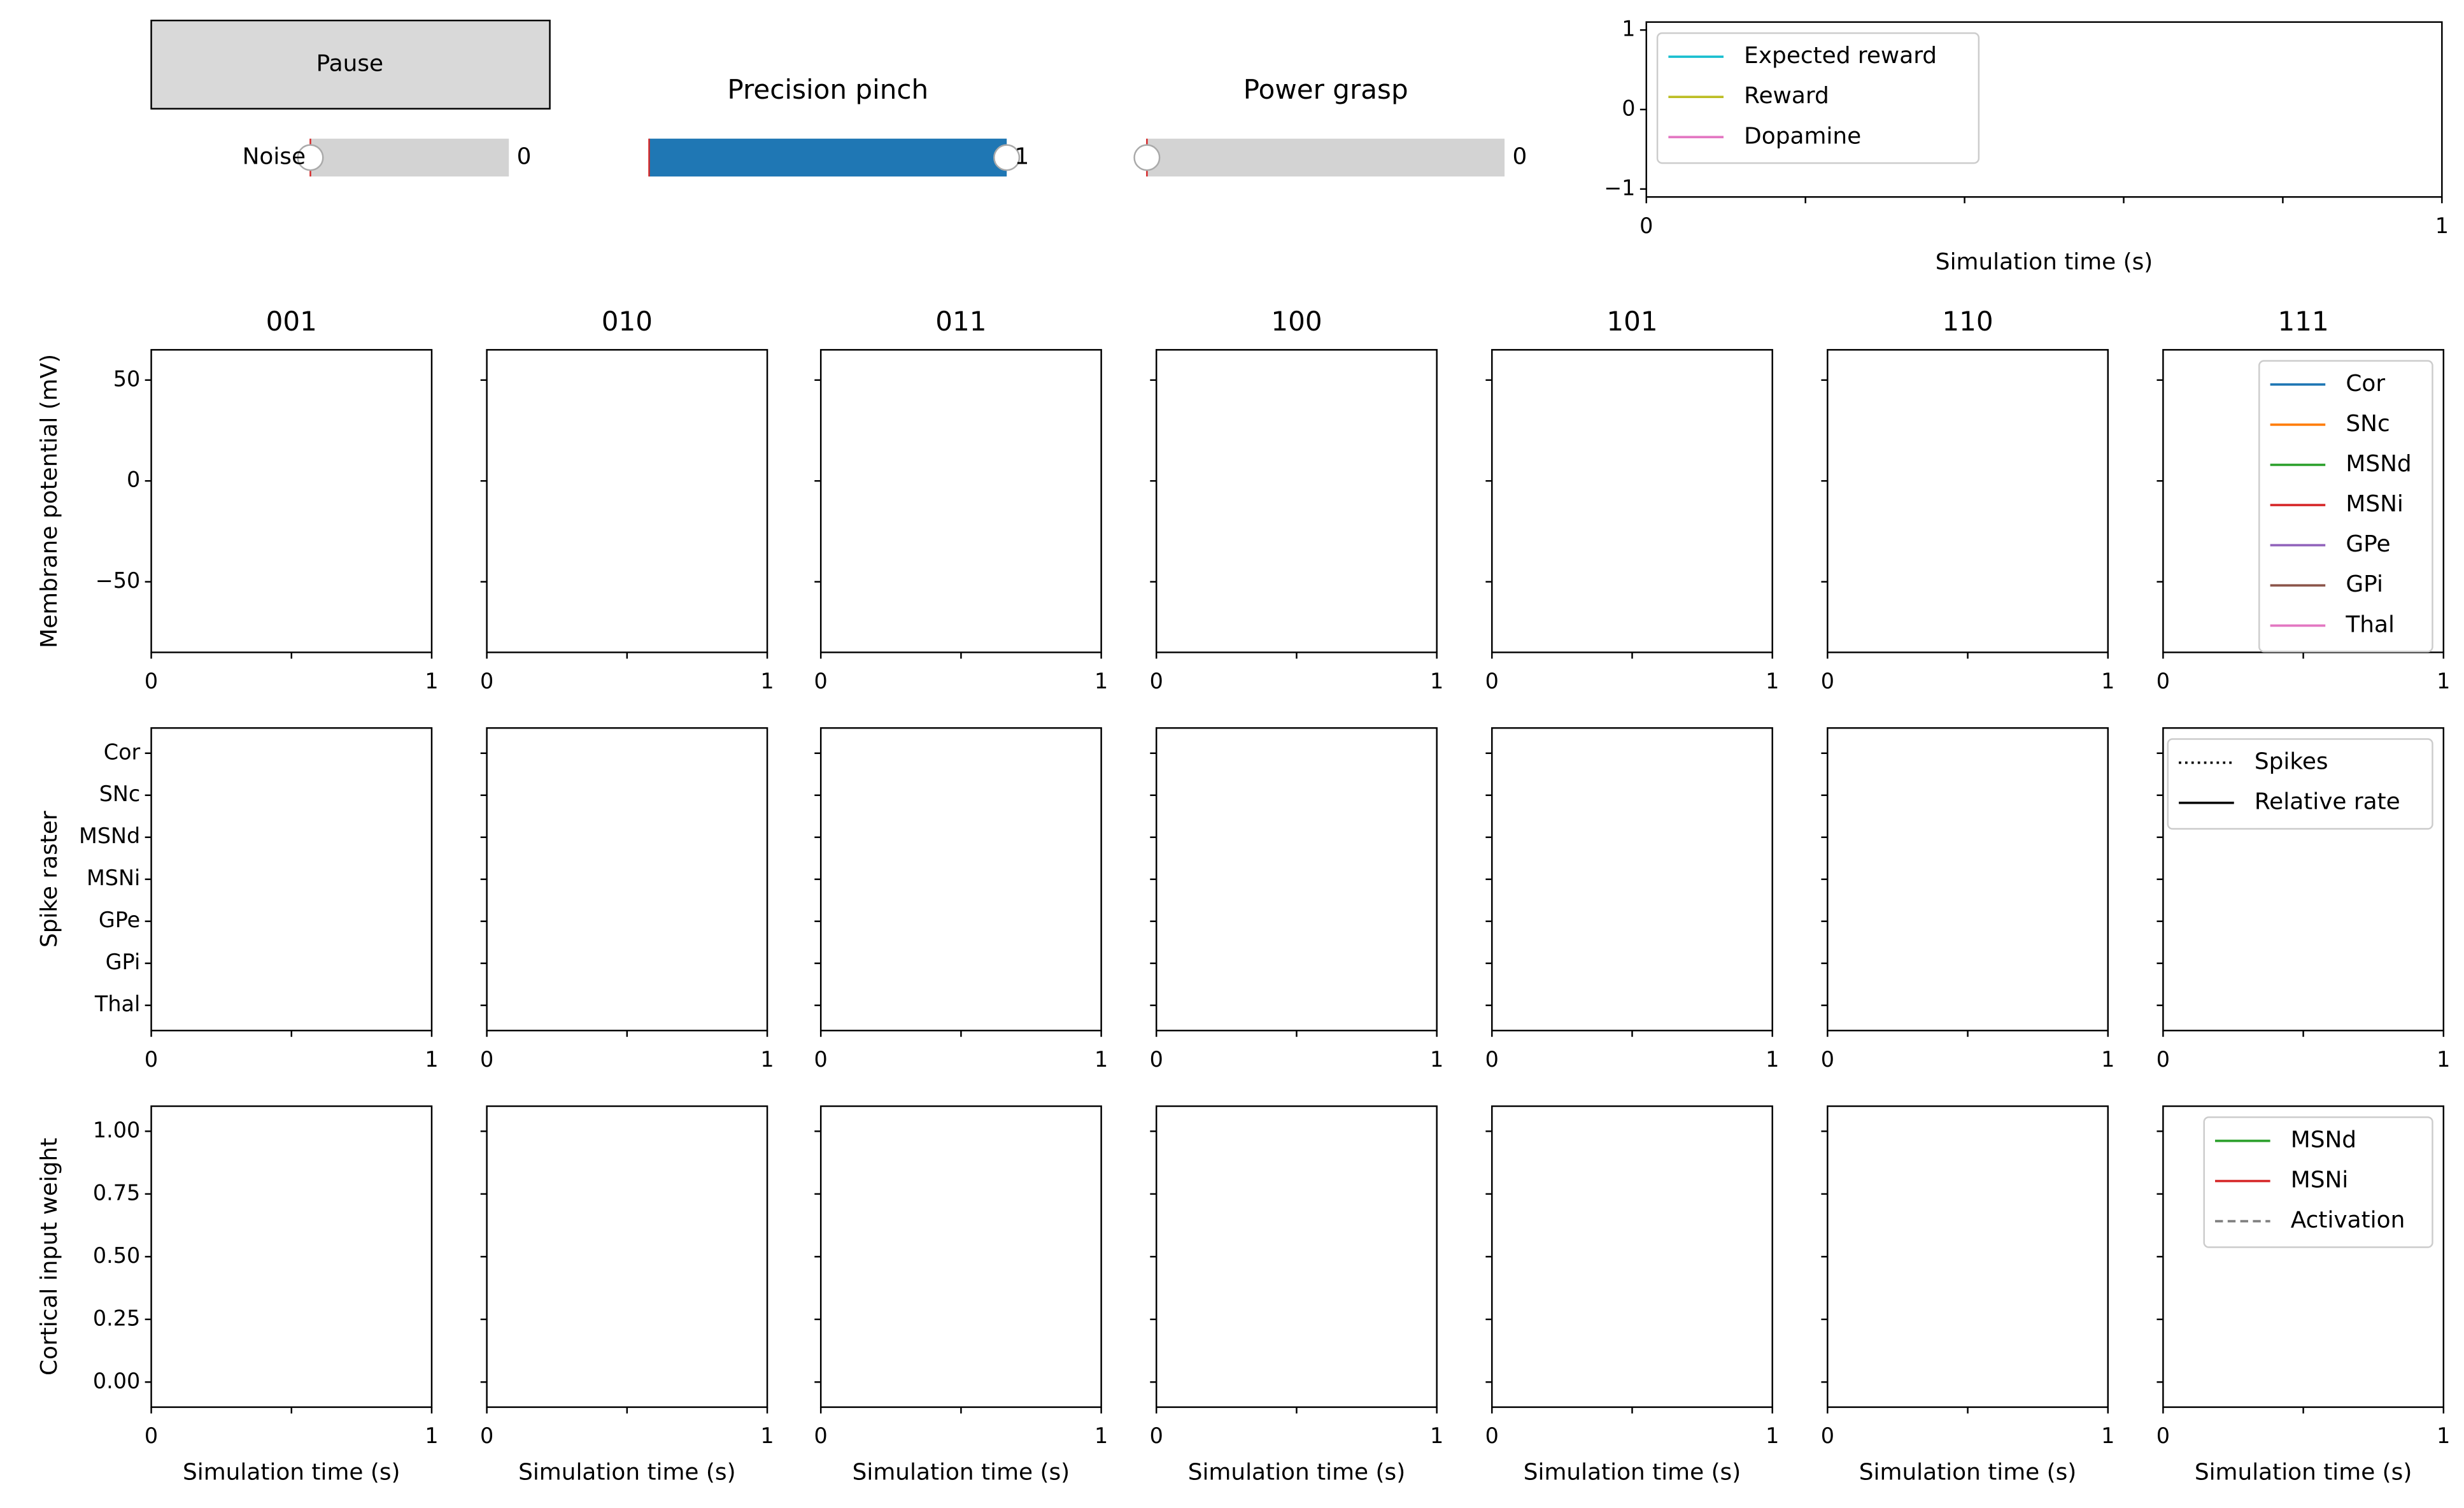 The height and width of the screenshot is (1508, 2464). I want to click on y-tick-label: 0.00, so click(116, 1381).